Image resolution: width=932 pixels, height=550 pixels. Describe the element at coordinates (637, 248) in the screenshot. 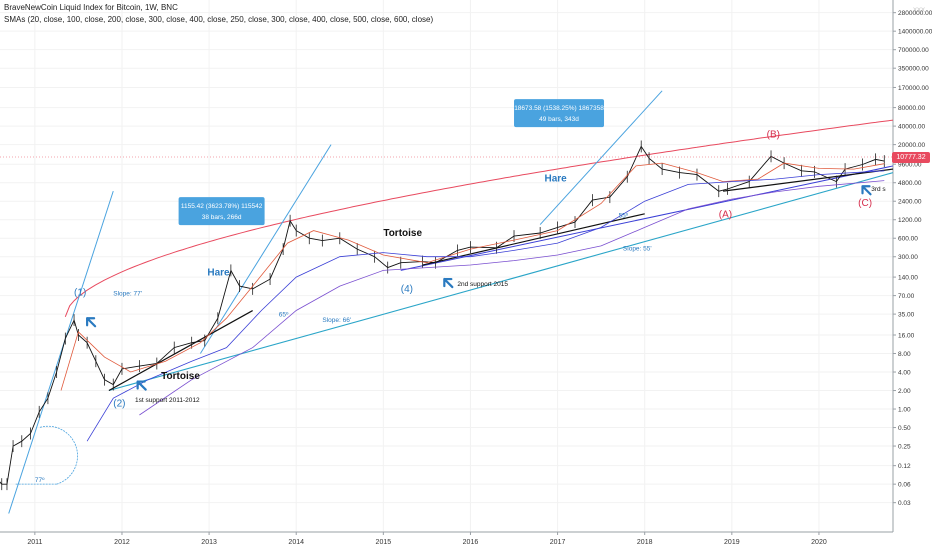

I see `annotation-label: Slope: 55'` at that location.